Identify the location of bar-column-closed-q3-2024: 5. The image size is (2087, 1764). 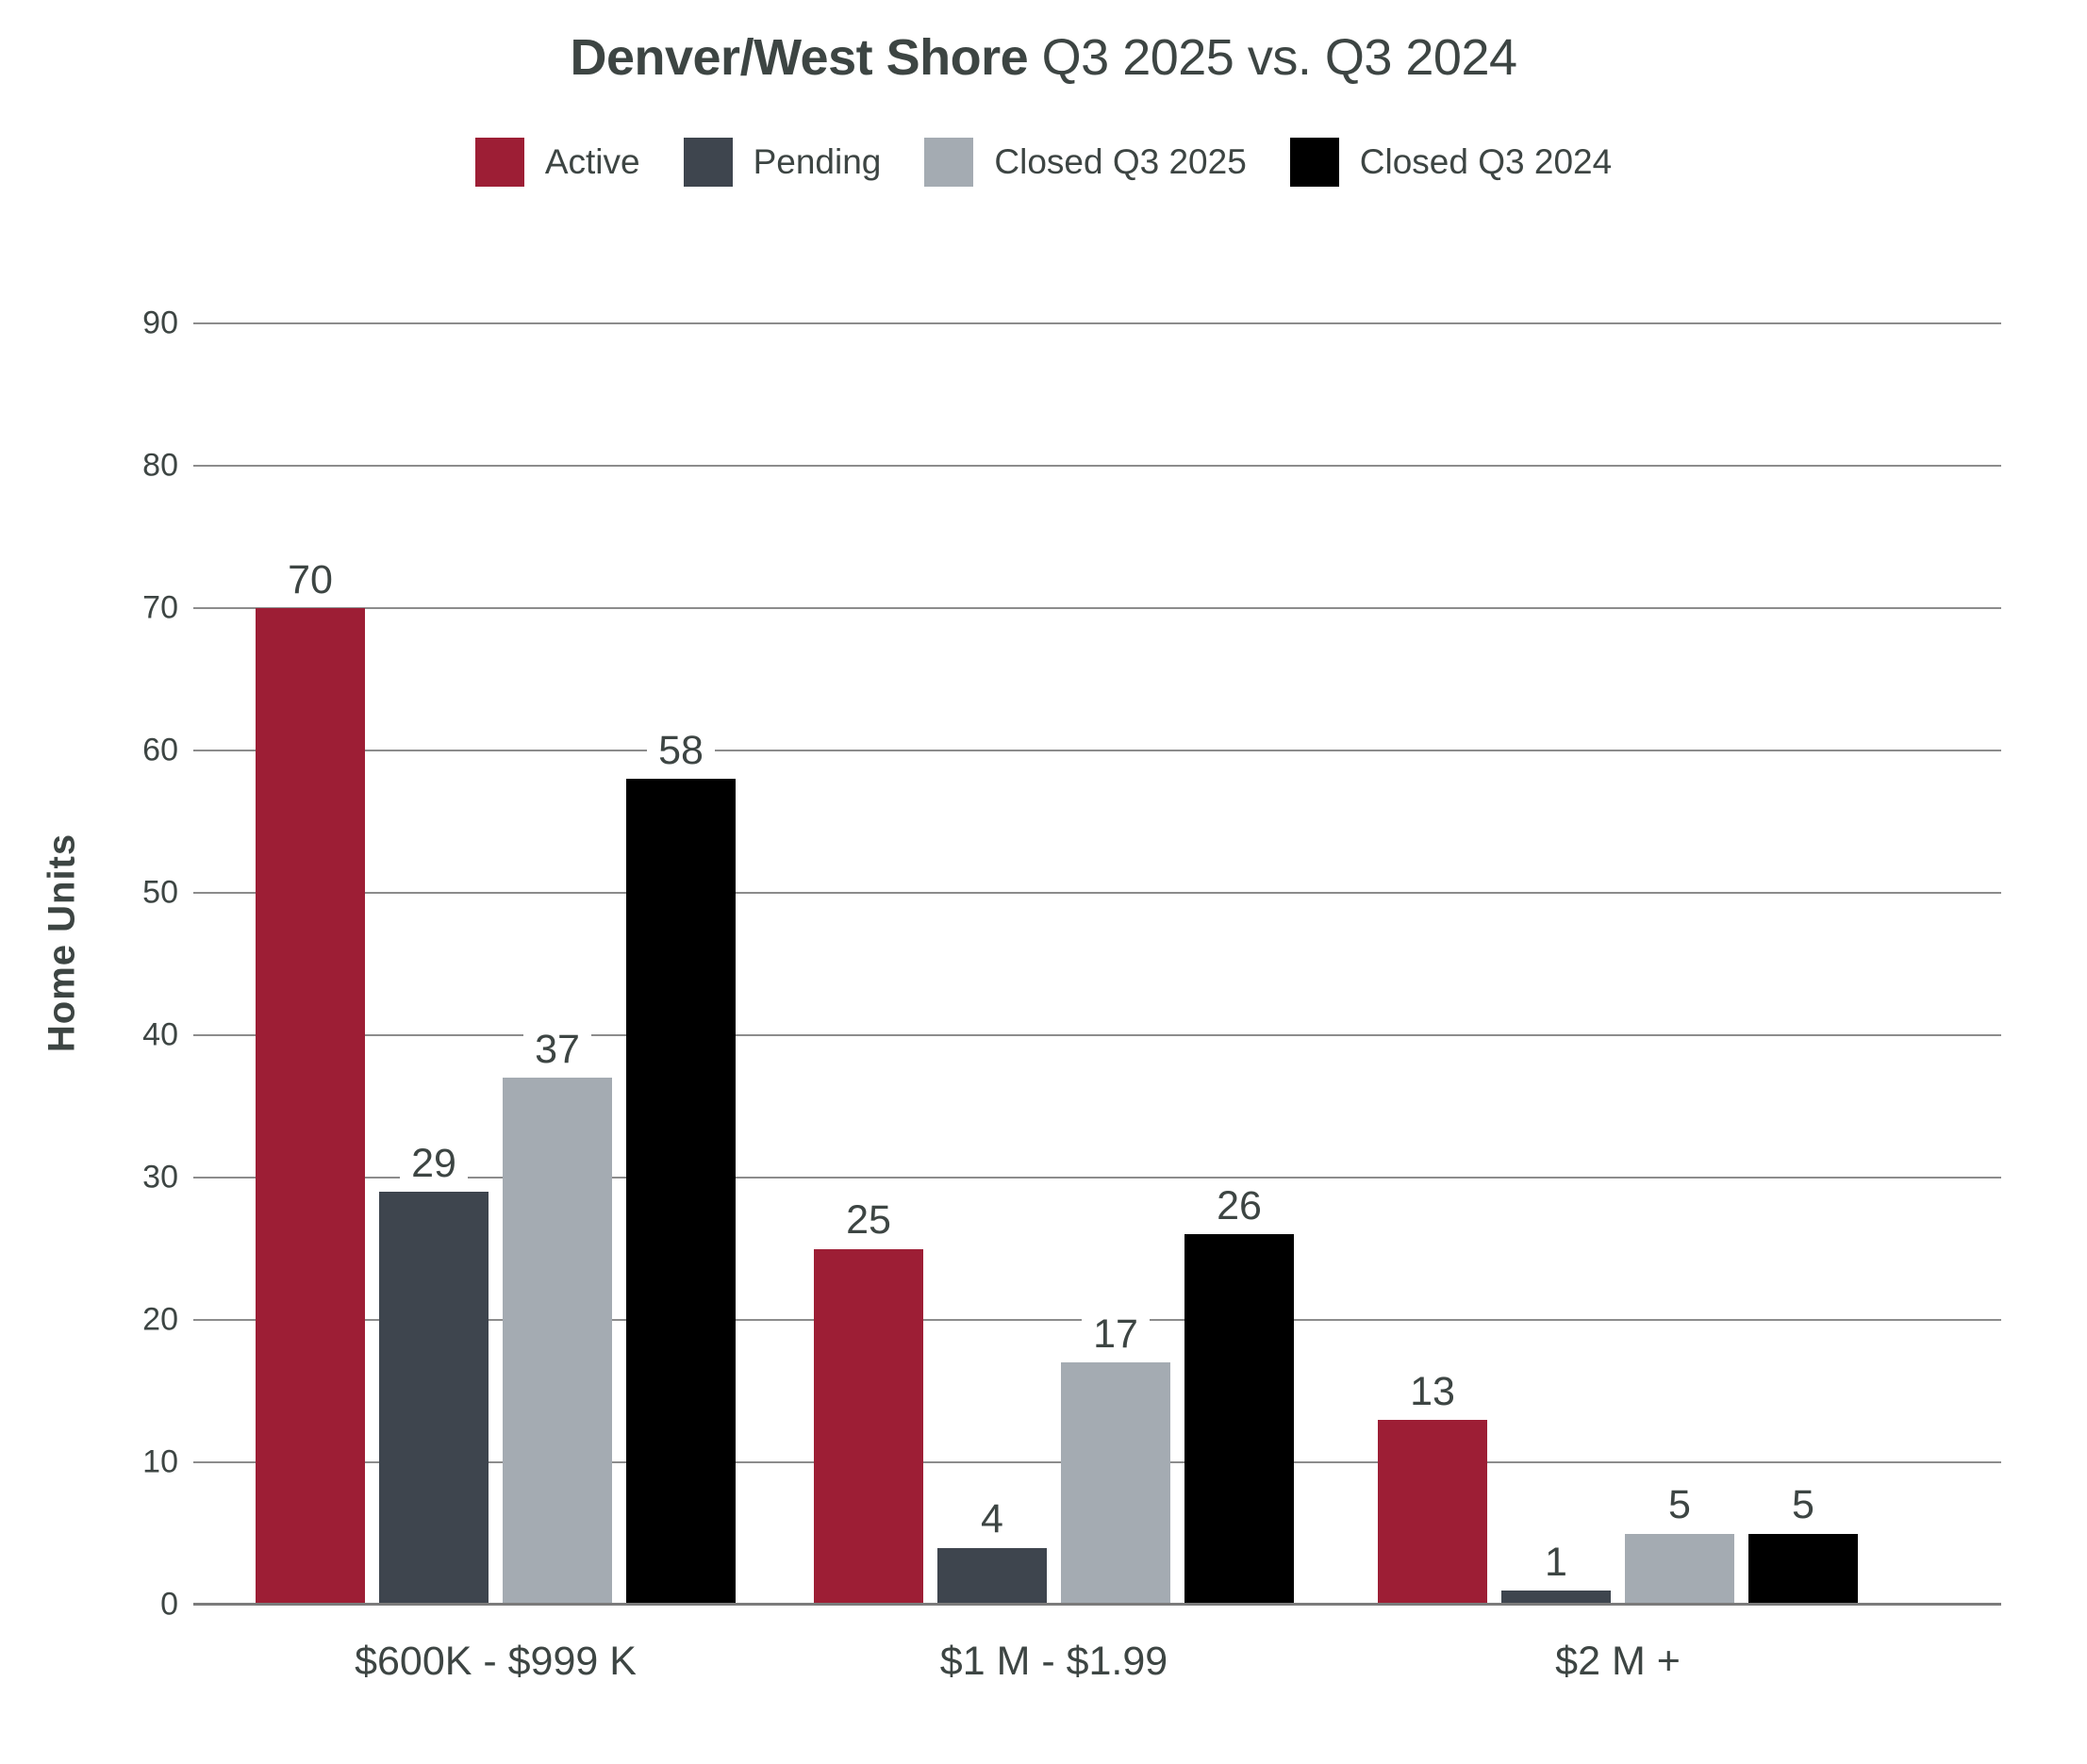
(1803, 1544).